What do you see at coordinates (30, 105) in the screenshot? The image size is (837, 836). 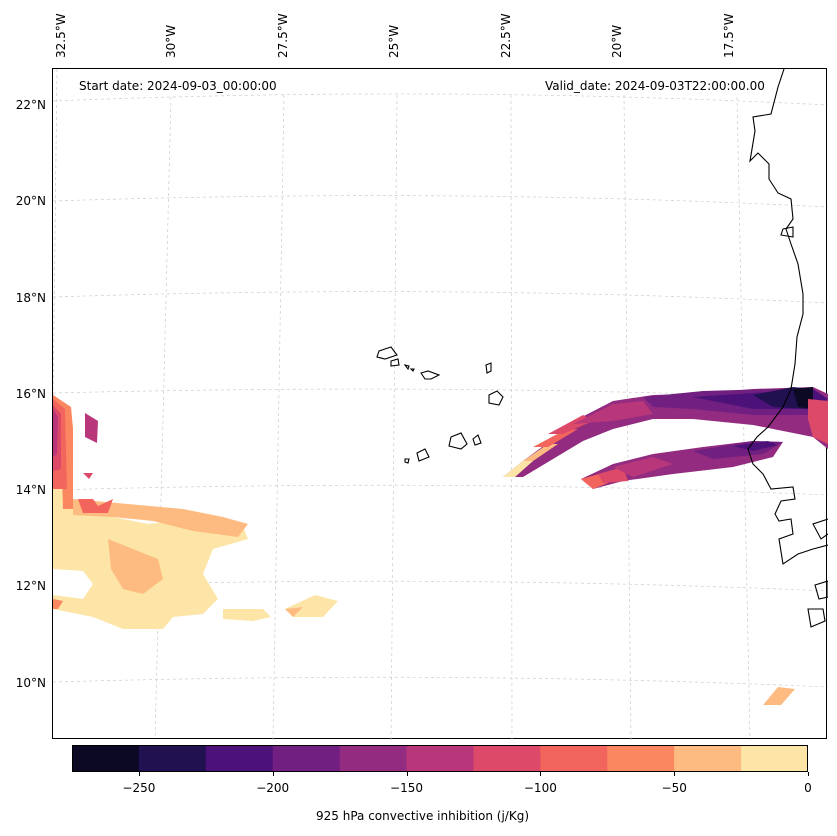 I see `lat-label-22n: 22°N` at bounding box center [30, 105].